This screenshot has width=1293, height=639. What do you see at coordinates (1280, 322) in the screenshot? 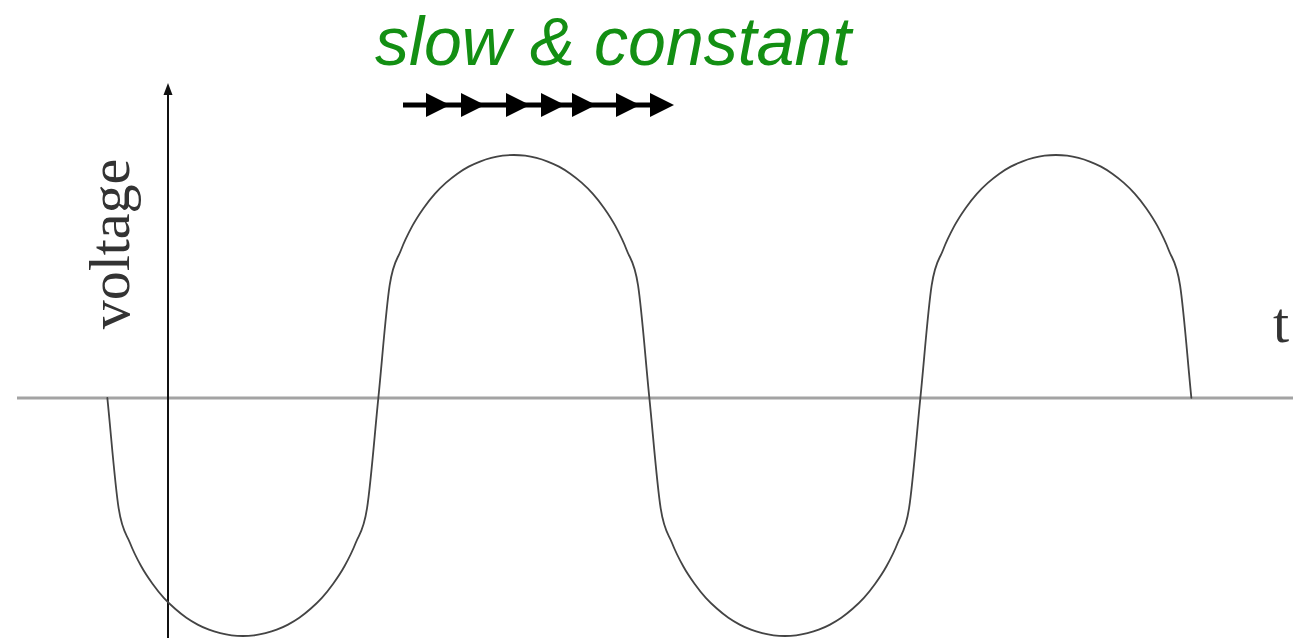
I see `x-axis-title: t` at bounding box center [1280, 322].